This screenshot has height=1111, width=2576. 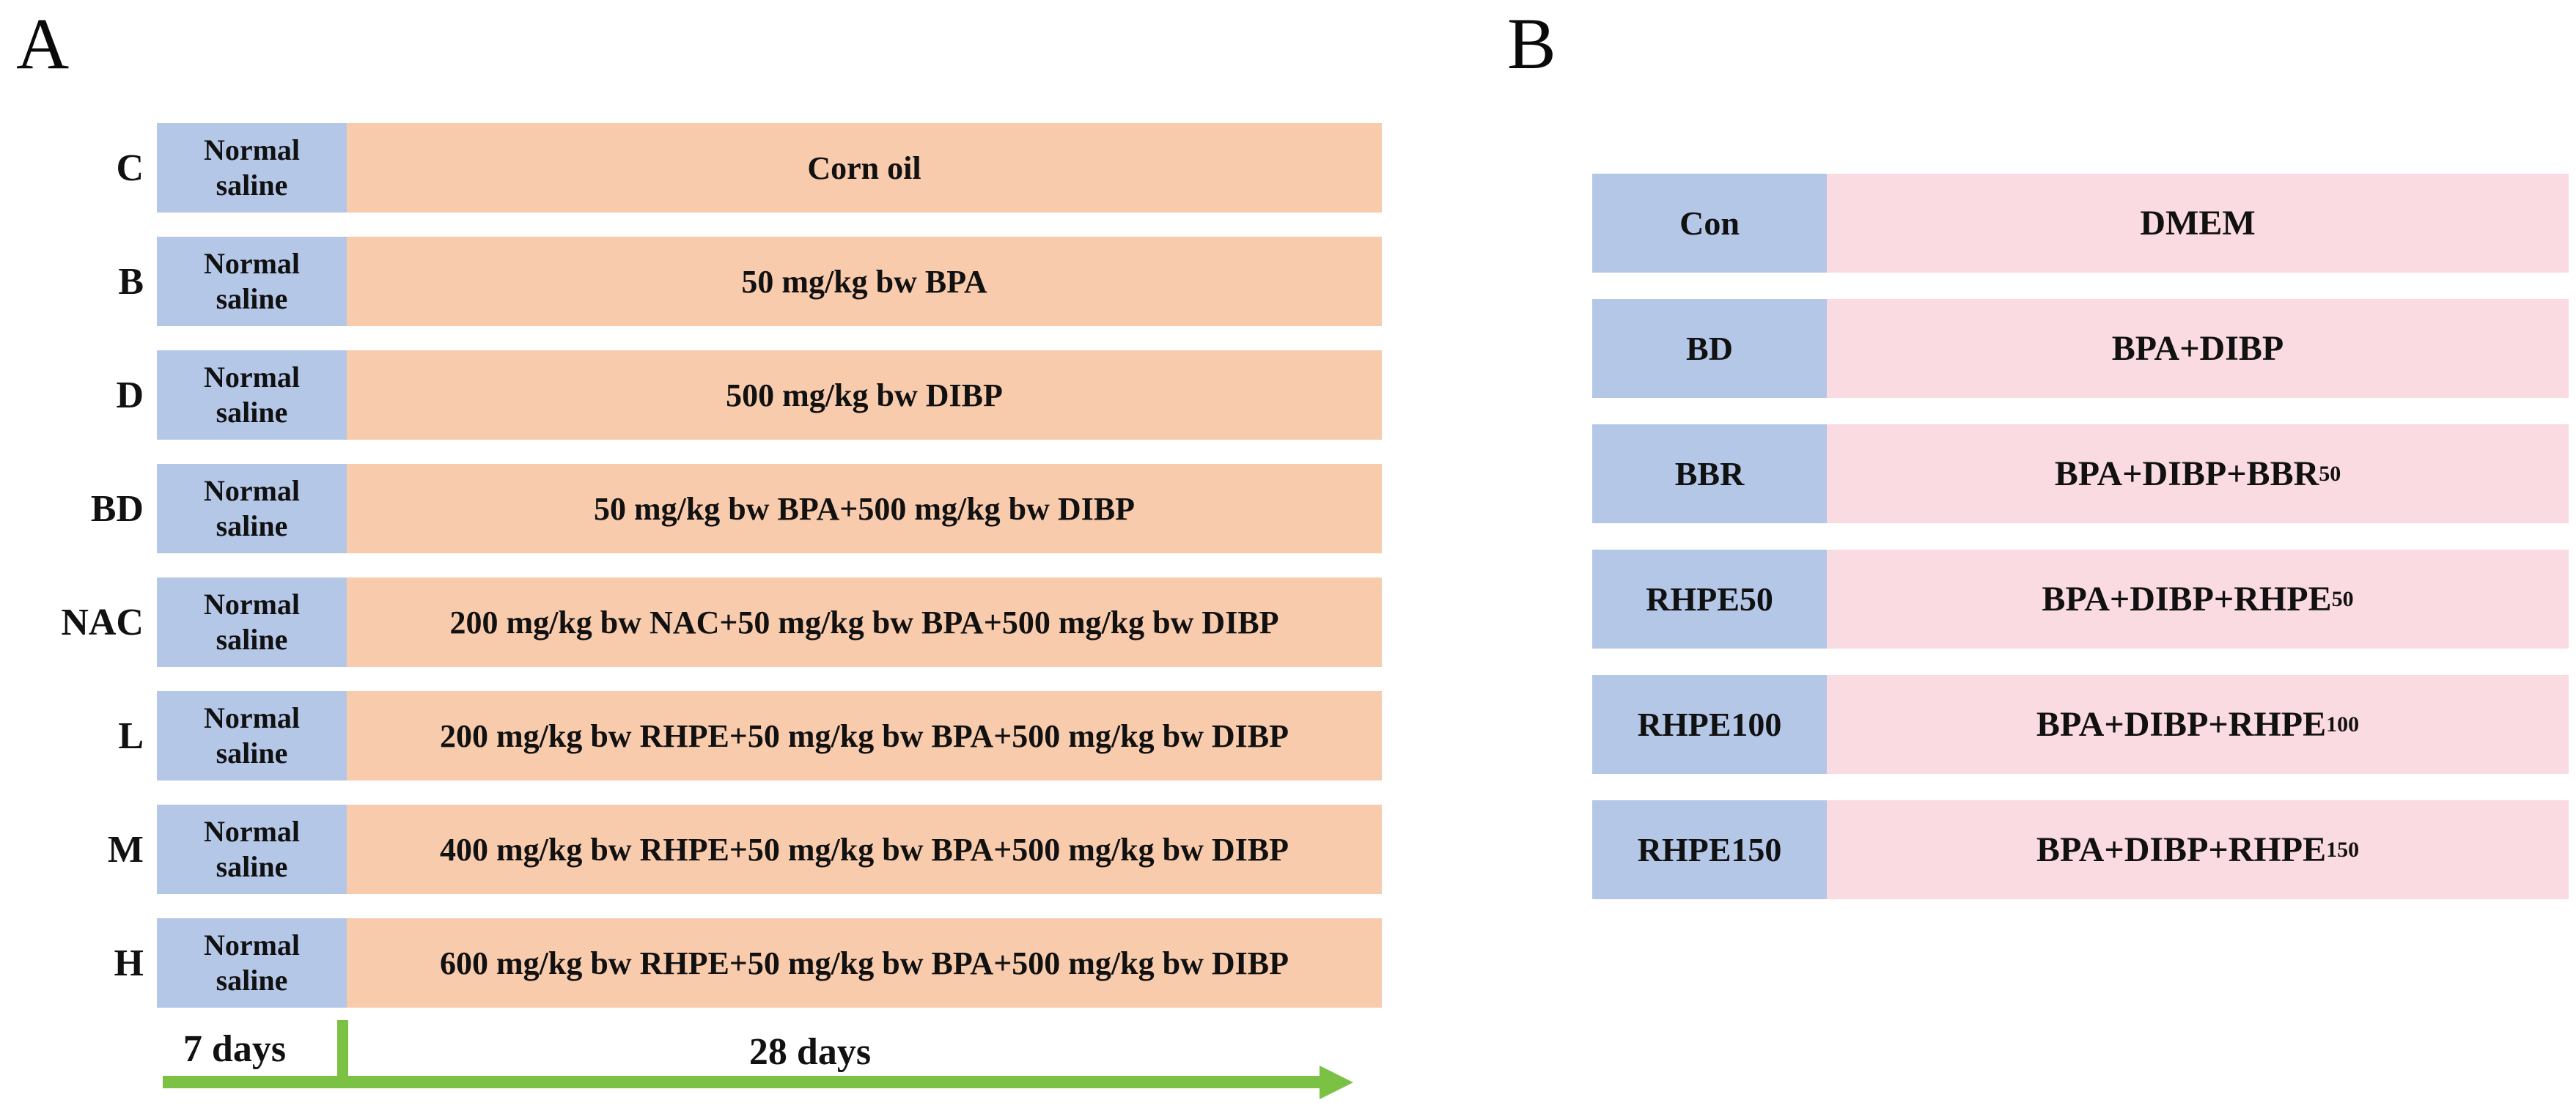 What do you see at coordinates (1336, 1082) in the screenshot?
I see `timeline-arrowhead-icon` at bounding box center [1336, 1082].